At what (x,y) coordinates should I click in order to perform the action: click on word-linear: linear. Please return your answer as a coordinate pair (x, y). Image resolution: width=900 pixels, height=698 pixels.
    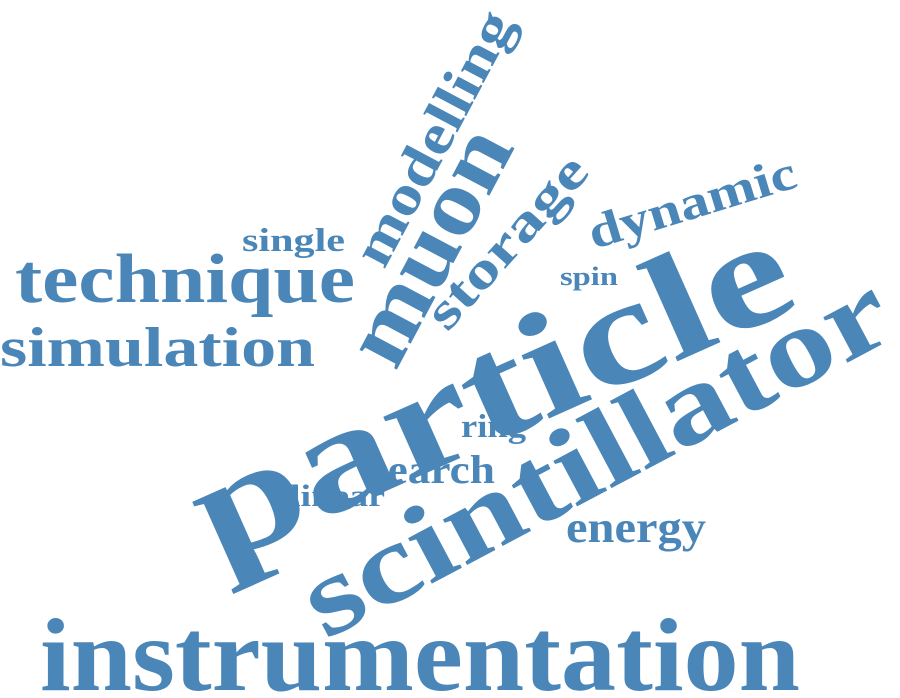
    Looking at the image, I should click on (337, 495).